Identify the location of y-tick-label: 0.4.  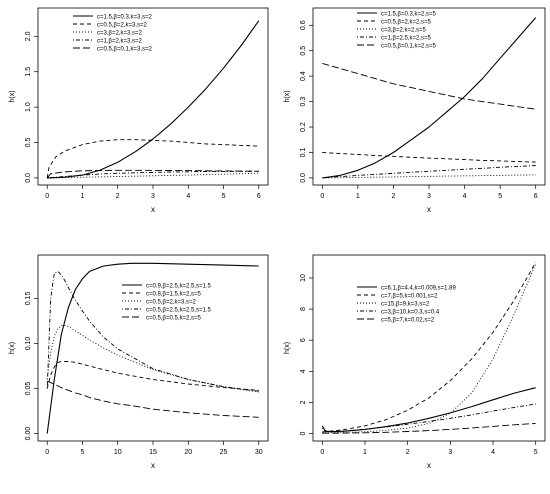
(303, 76).